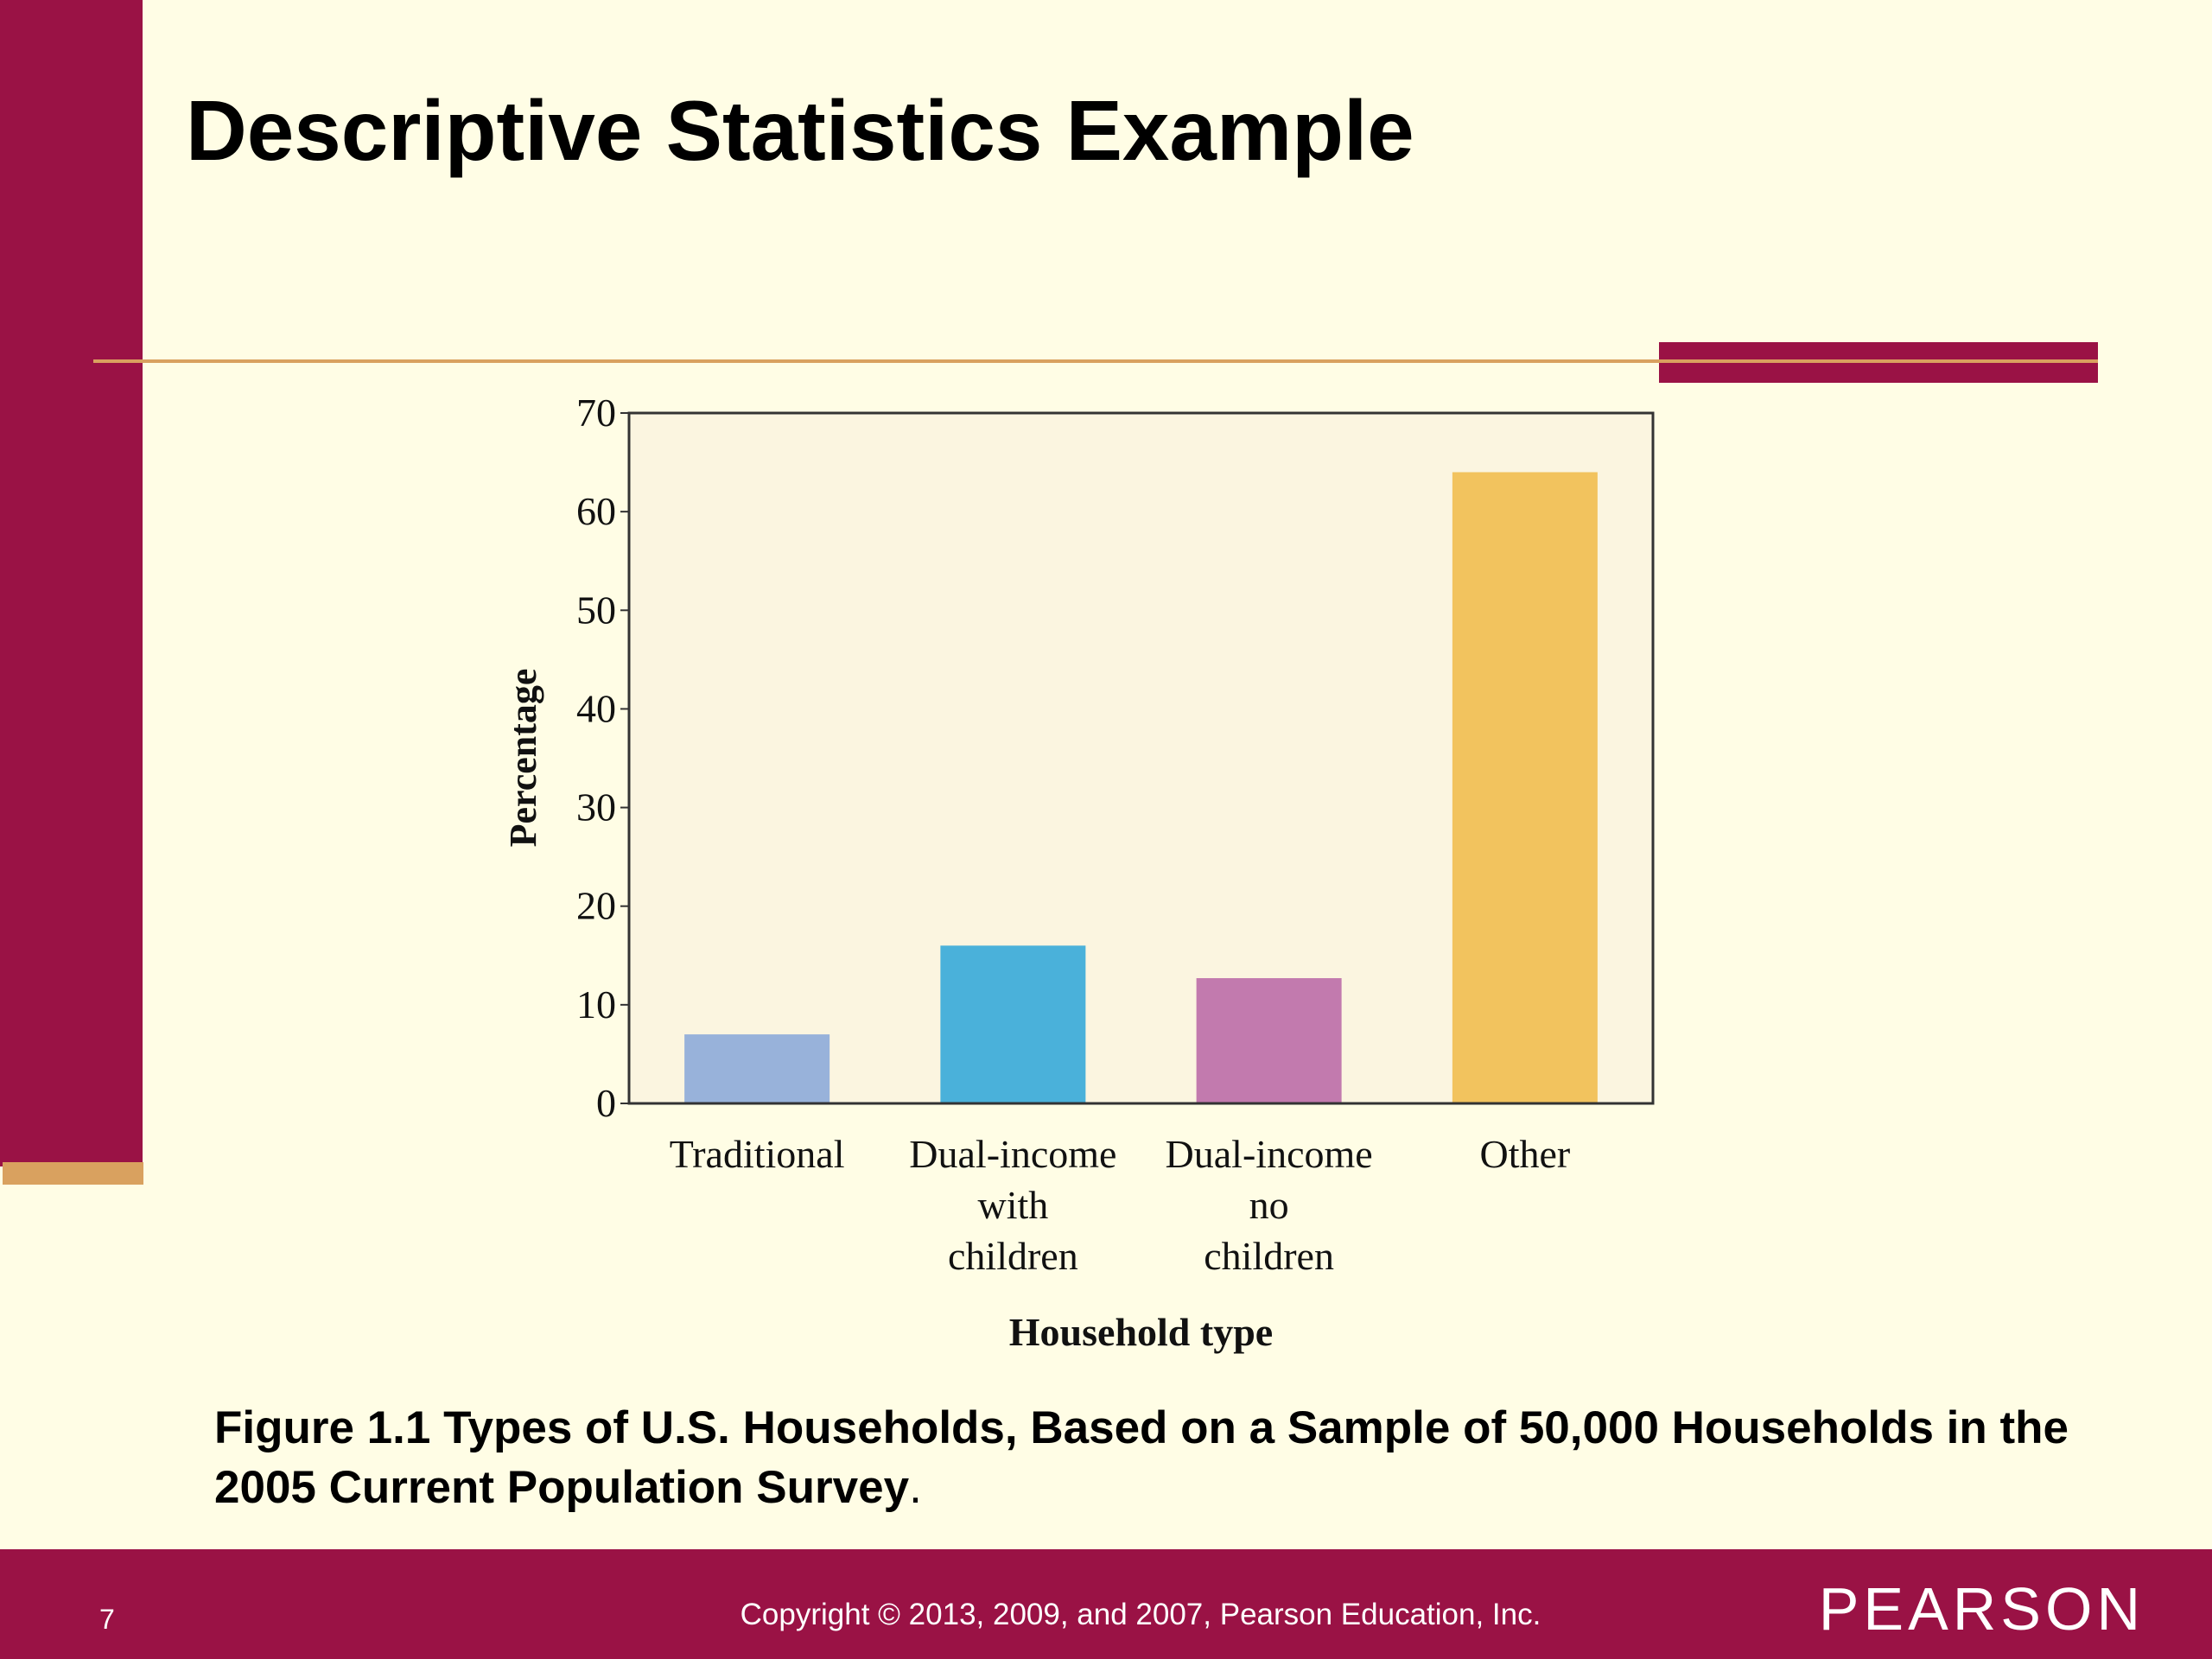 This screenshot has height=1659, width=2212. What do you see at coordinates (1525, 1154) in the screenshot?
I see `x-tick-label: Other` at bounding box center [1525, 1154].